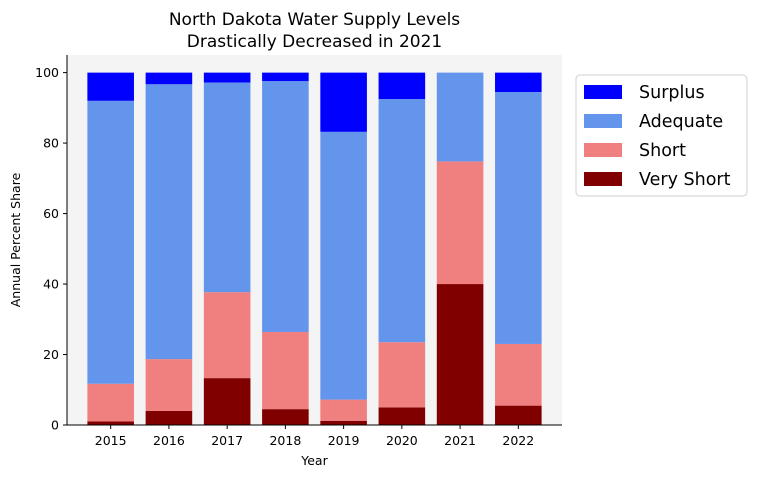  Describe the element at coordinates (111, 440) in the screenshot. I see `x-tick-label-2015: 2015` at that location.